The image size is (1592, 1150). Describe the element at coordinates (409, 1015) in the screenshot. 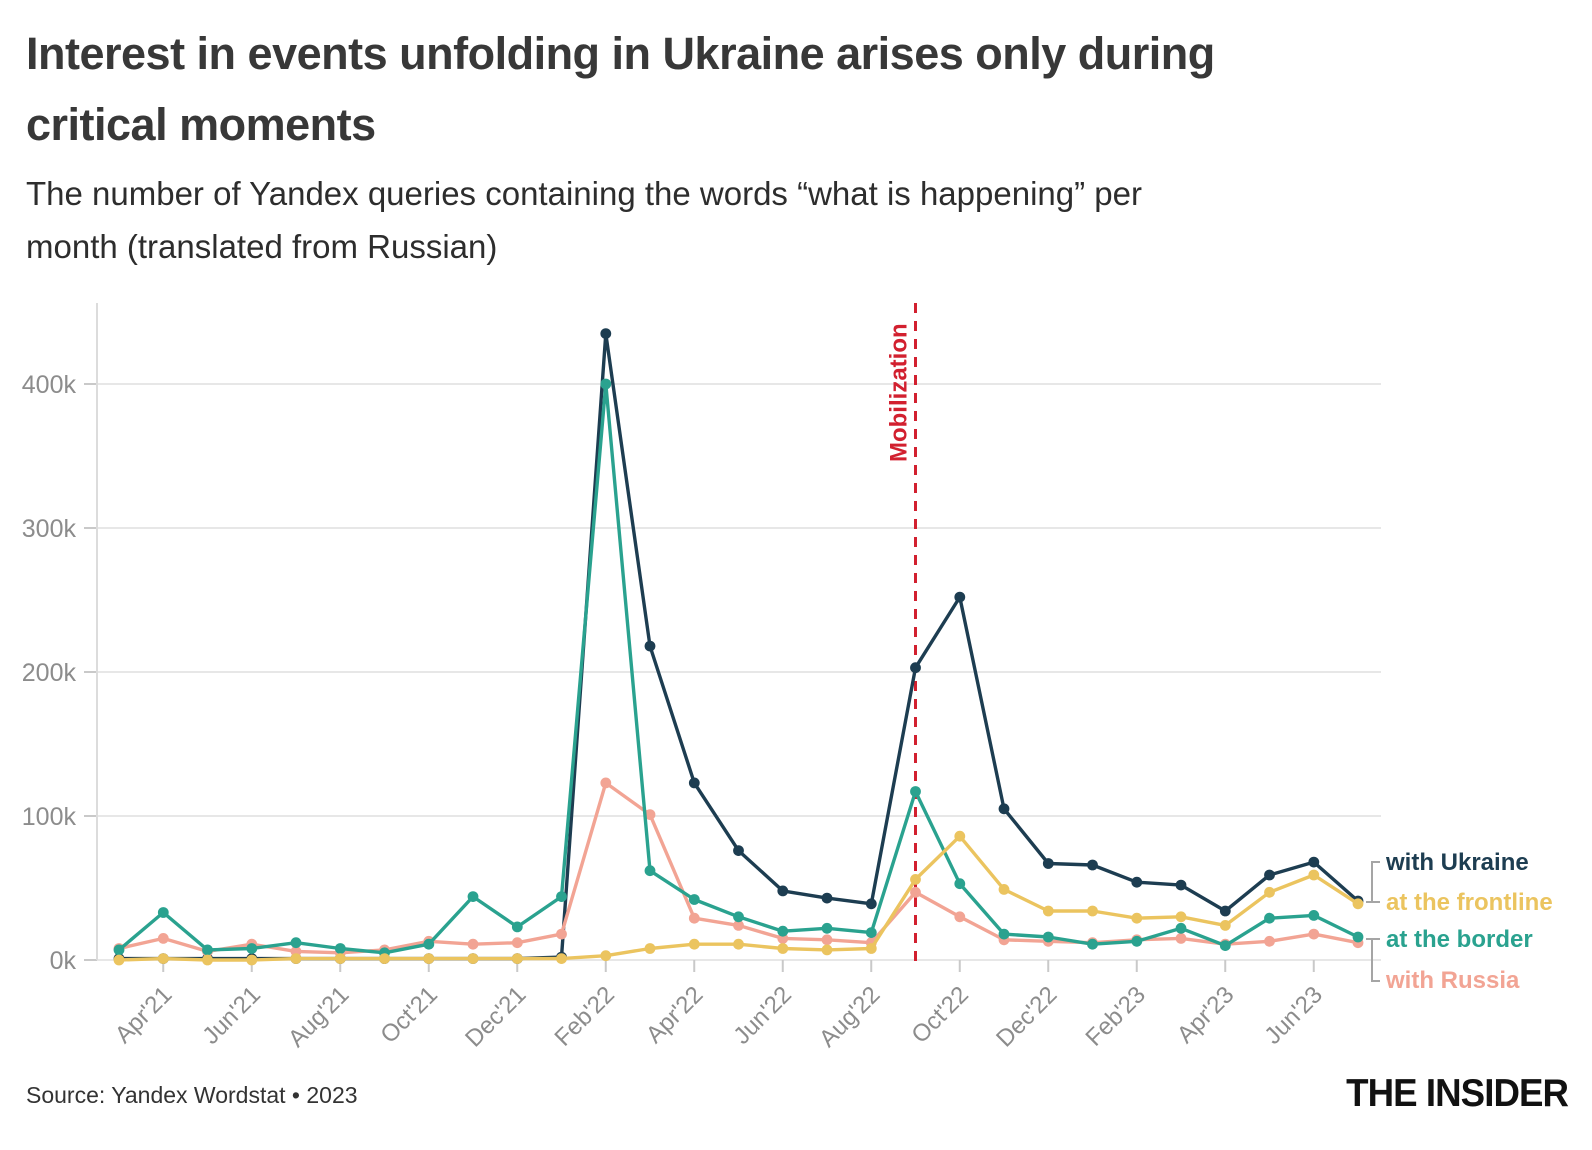

I see `x-tick-label-Oct'21: Oct'21` at that location.